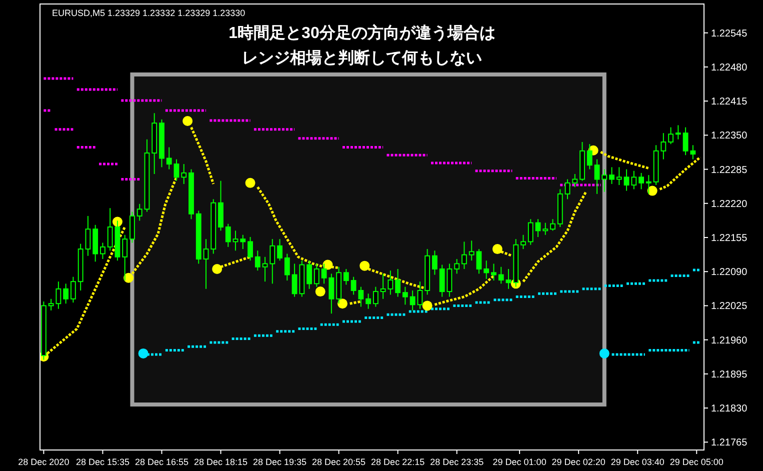  I want to click on y-tick-label: 1.22025, so click(729, 306).